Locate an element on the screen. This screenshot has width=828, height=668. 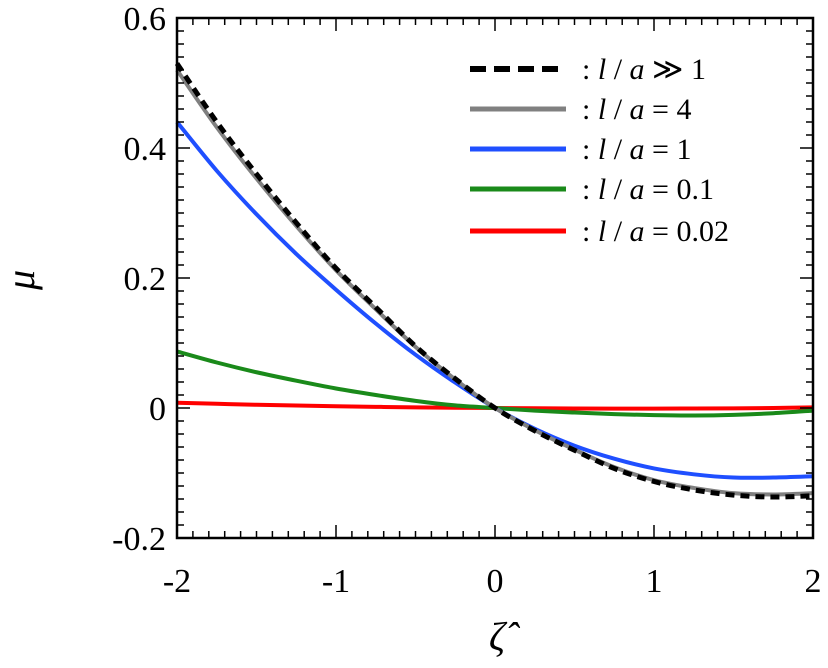
legend-label-4: : l / a = 0.02 is located at coordinates (655, 231).